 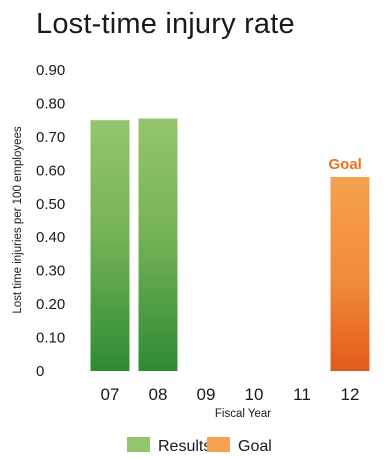 What do you see at coordinates (50, 237) in the screenshot?
I see `y-tick-label: 0.40` at bounding box center [50, 237].